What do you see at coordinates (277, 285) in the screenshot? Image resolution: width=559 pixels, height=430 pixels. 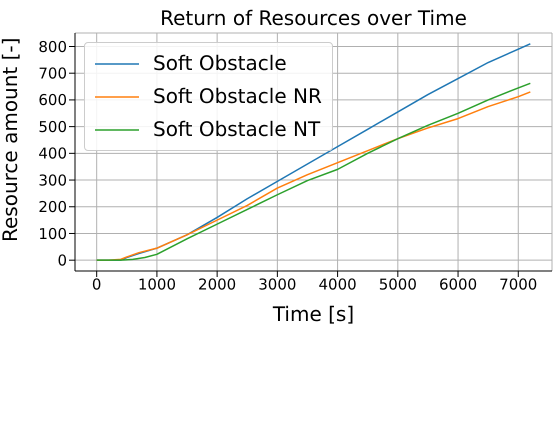 I see `x-tick-label: 3000` at bounding box center [277, 285].